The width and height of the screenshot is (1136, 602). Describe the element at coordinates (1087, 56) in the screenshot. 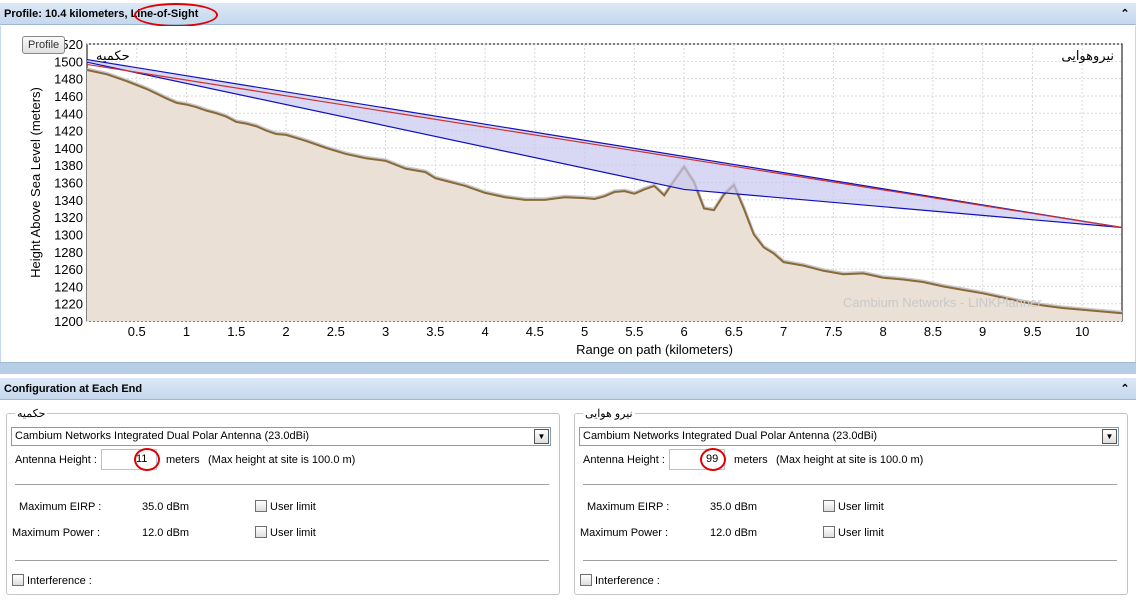

I see `right-site-label: نیروهوایی` at that location.